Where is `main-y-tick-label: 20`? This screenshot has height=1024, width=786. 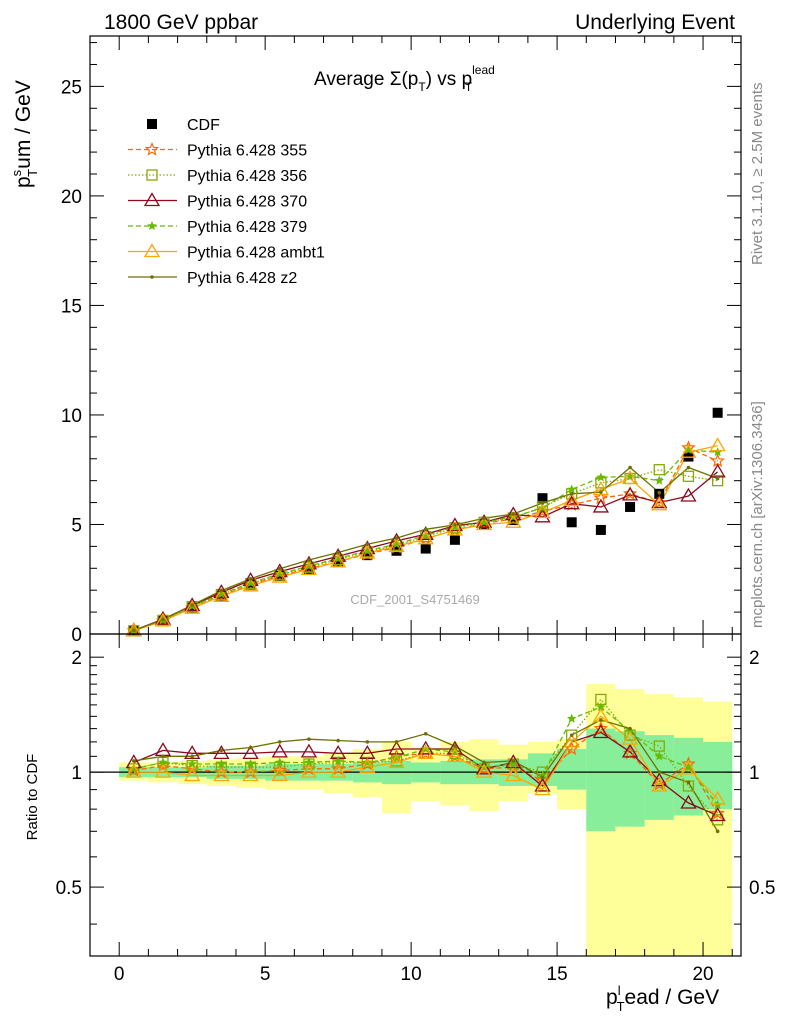
main-y-tick-label: 20 is located at coordinates (71, 197).